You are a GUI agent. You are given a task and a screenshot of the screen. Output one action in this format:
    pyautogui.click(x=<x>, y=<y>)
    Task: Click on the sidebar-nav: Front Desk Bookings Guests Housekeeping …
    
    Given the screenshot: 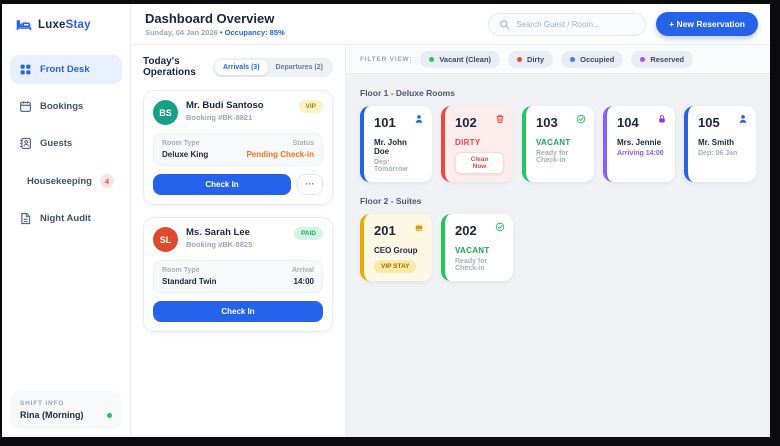 What is the action you would take?
    pyautogui.click(x=66, y=214)
    